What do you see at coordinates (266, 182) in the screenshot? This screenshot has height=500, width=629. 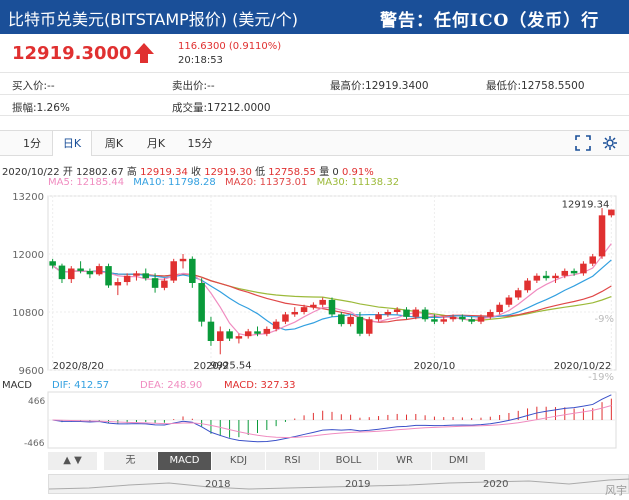 I see `ma20-label: MA20: 11373.01` at bounding box center [266, 182].